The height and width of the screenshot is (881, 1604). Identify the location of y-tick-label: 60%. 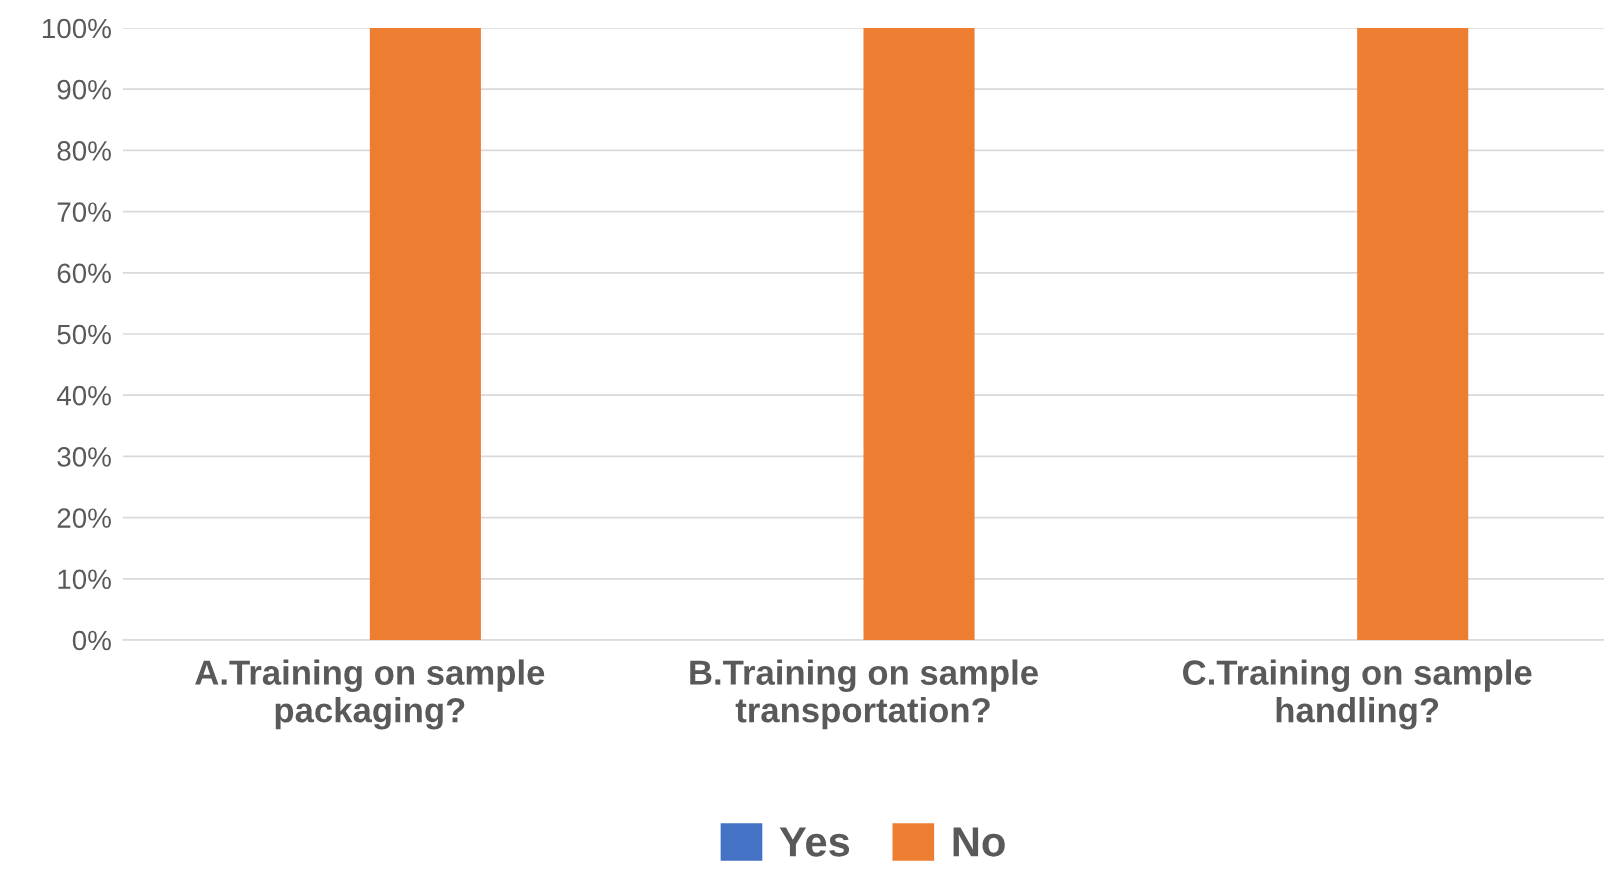
(84, 273).